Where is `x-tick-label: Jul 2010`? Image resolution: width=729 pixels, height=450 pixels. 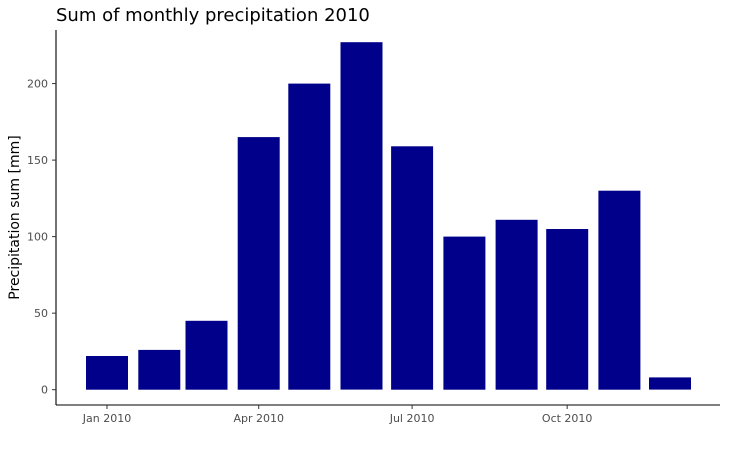
x-tick-label: Jul 2010 is located at coordinates (412, 418).